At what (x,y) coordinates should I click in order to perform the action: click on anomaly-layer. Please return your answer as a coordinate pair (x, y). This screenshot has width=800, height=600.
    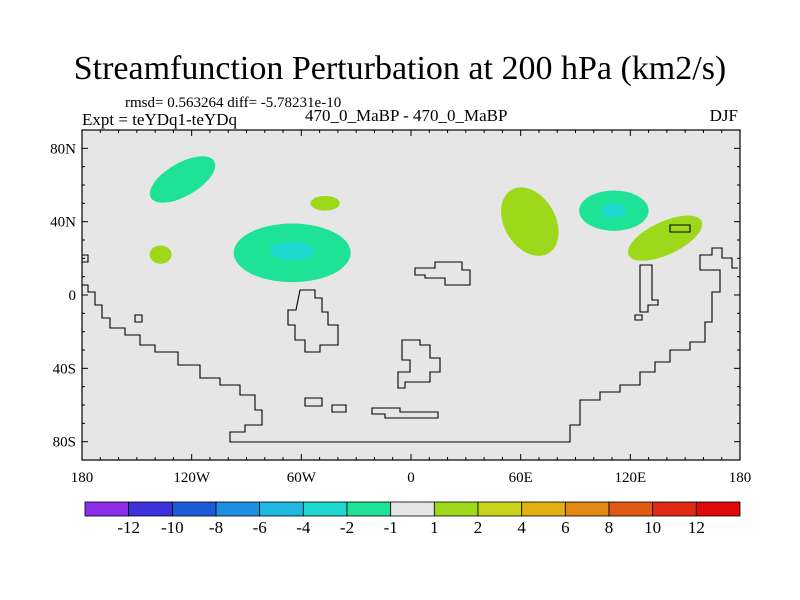
    Looking at the image, I should click on (426, 219).